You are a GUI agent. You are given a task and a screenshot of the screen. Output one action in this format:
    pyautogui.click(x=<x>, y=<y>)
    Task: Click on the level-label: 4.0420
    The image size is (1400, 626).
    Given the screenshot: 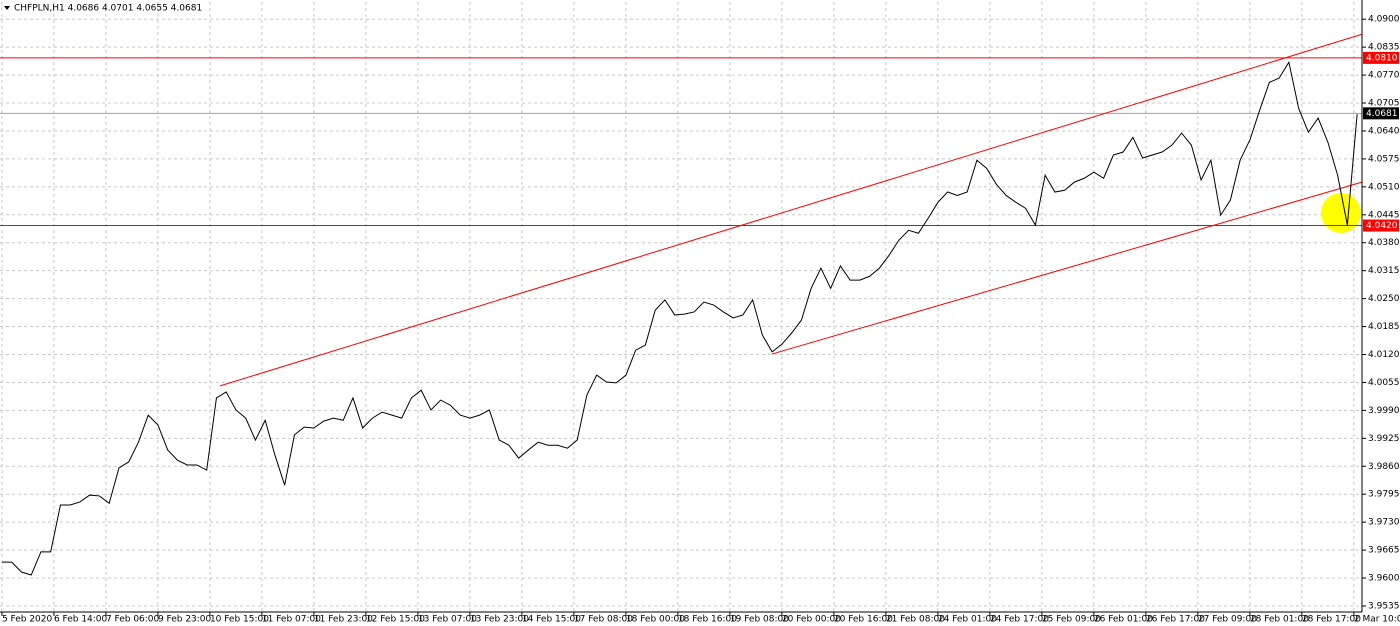 What is the action you would take?
    pyautogui.click(x=1382, y=226)
    